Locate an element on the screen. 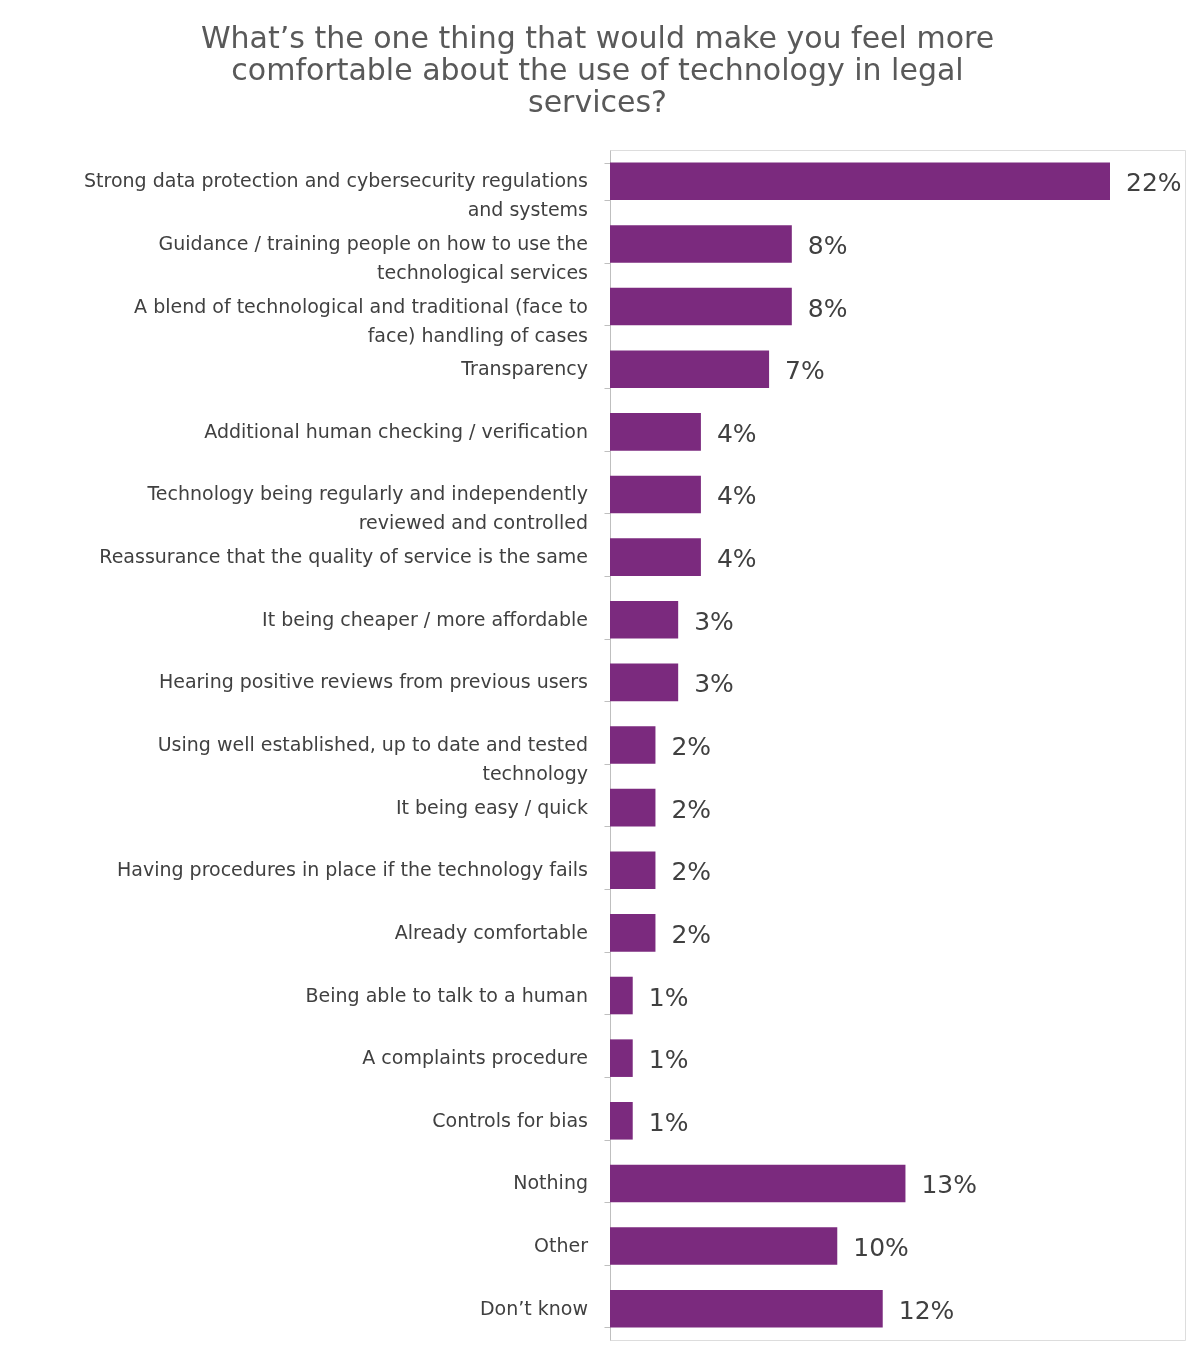 The height and width of the screenshot is (1365, 1200). y-tick-label: Having procedures in place if the technology fails is located at coordinates (352, 869).